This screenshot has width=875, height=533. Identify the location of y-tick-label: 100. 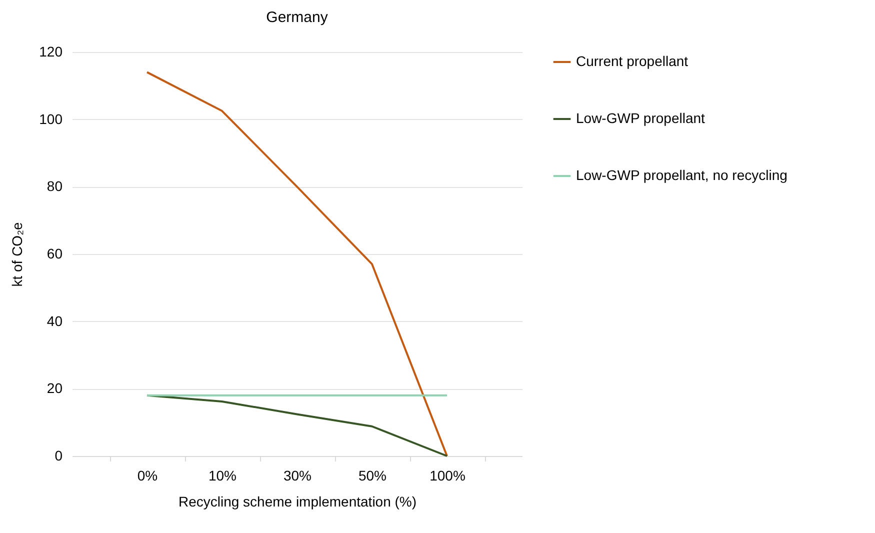
(51, 118).